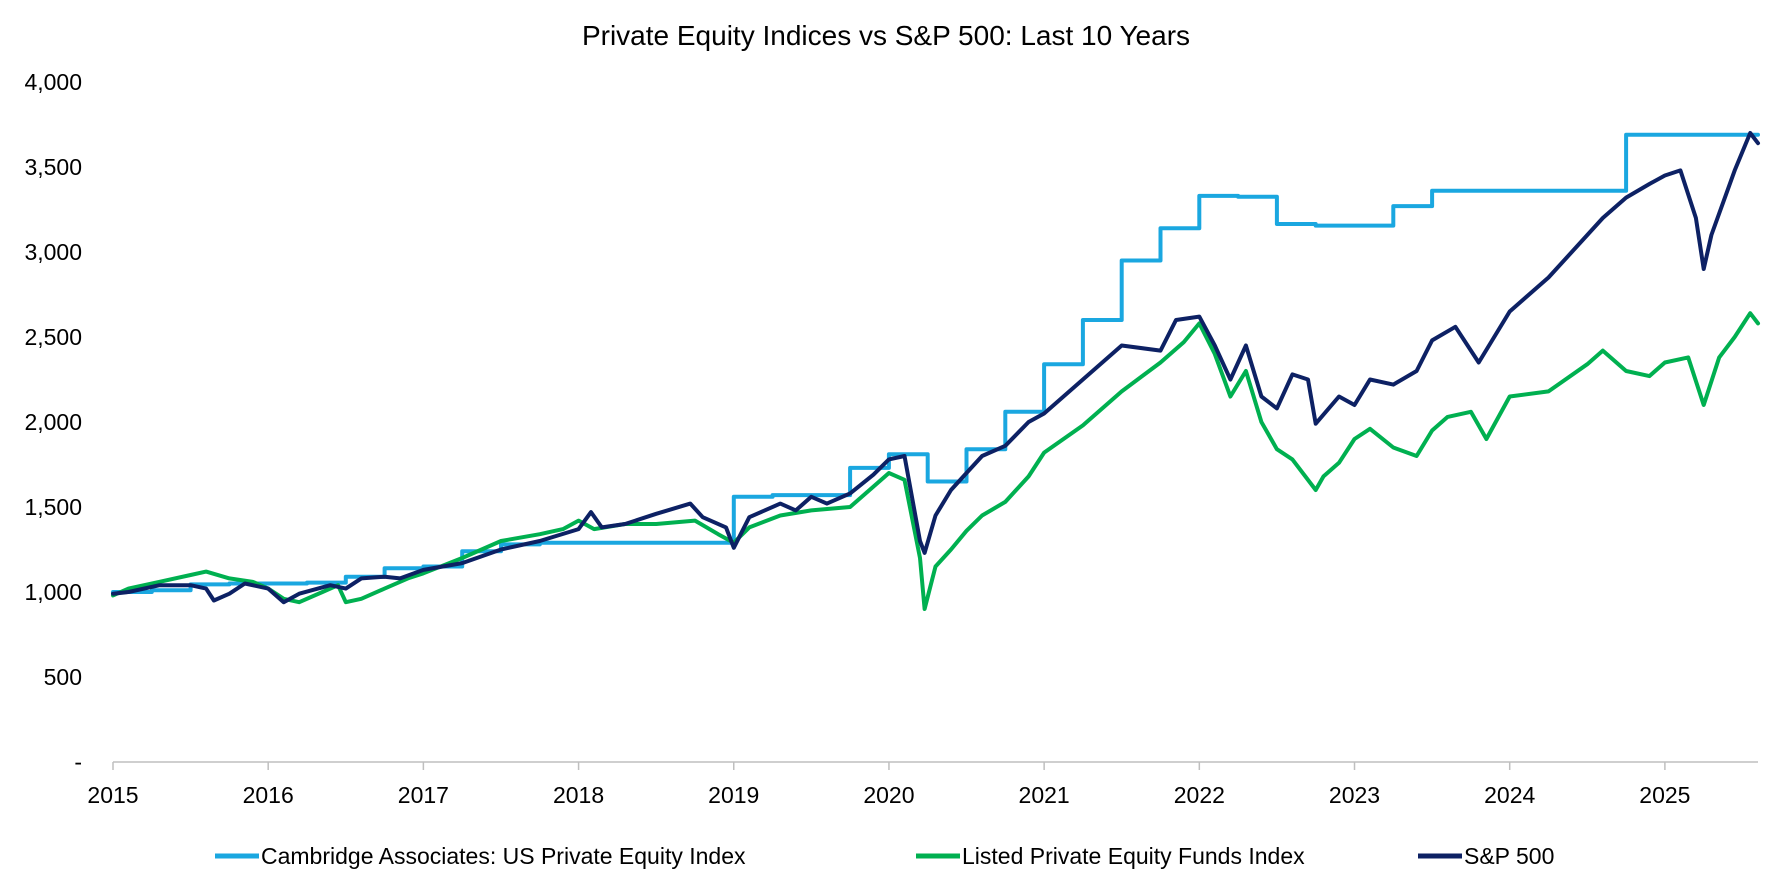  Describe the element at coordinates (53, 592) in the screenshot. I see `y-tick-label: 1,000` at that location.